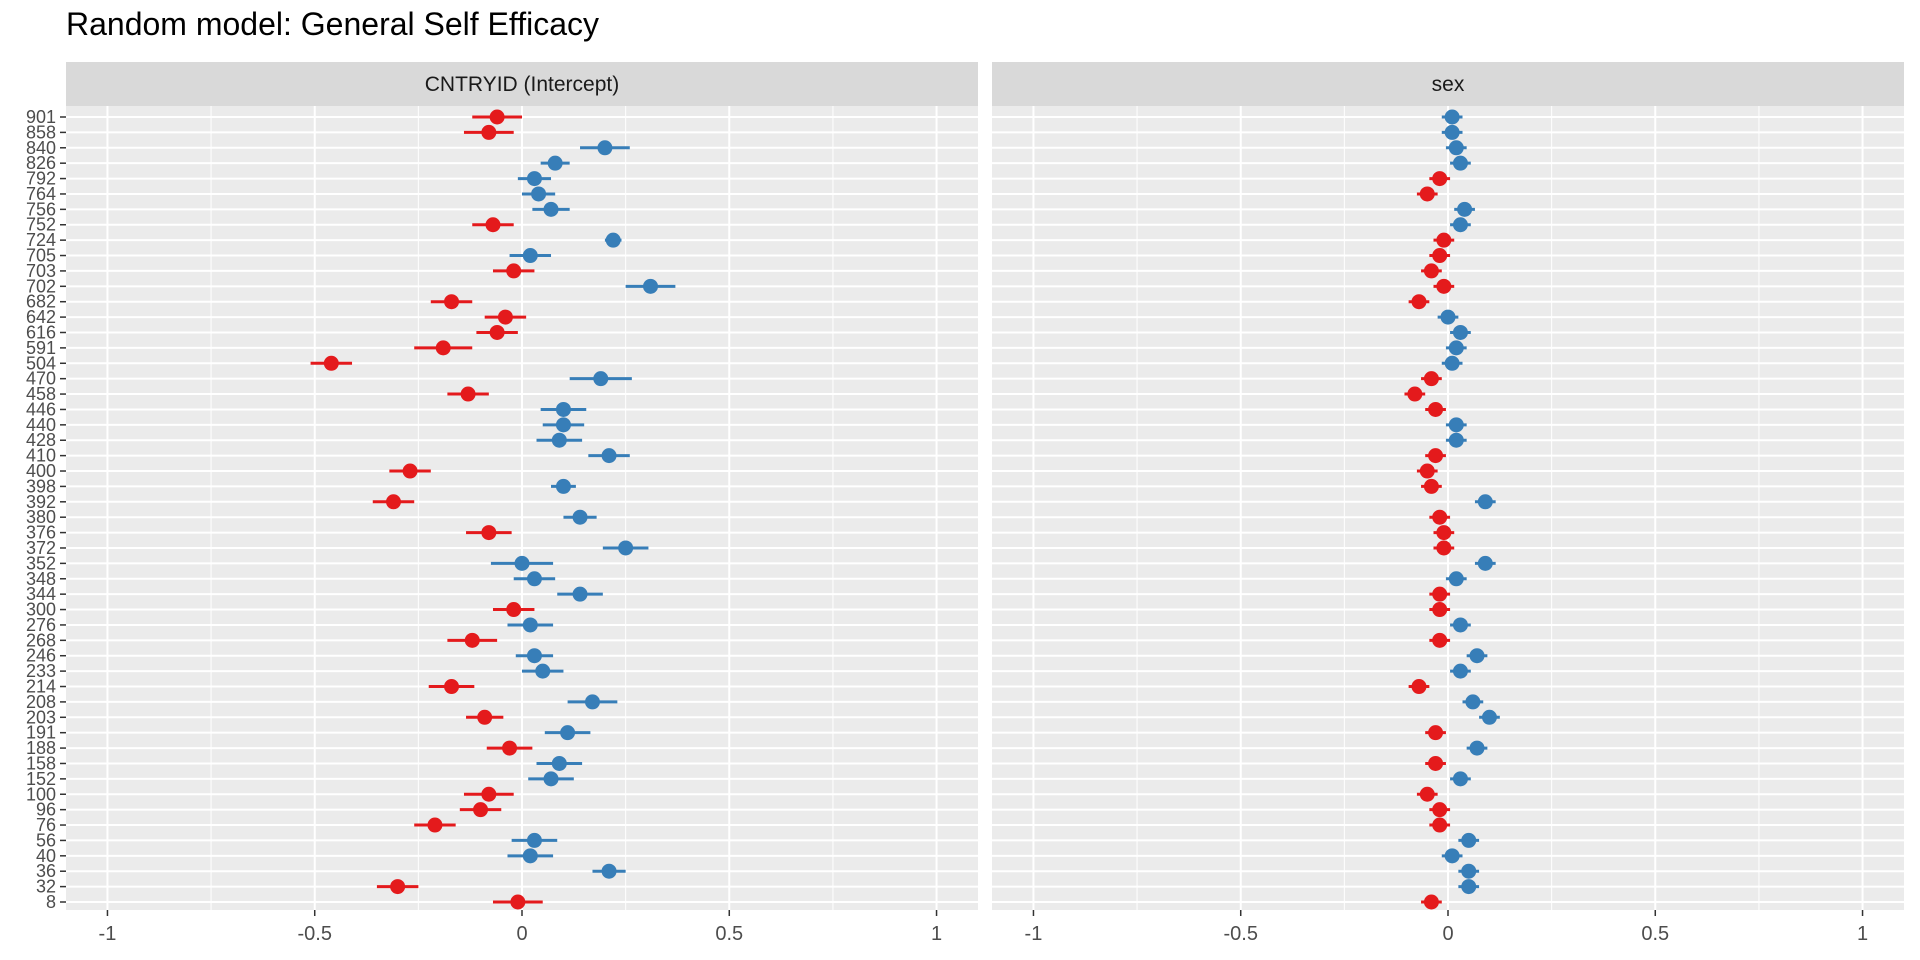 The image size is (1920, 960). What do you see at coordinates (41, 717) in the screenshot?
I see `y-tick-label: 203` at bounding box center [41, 717].